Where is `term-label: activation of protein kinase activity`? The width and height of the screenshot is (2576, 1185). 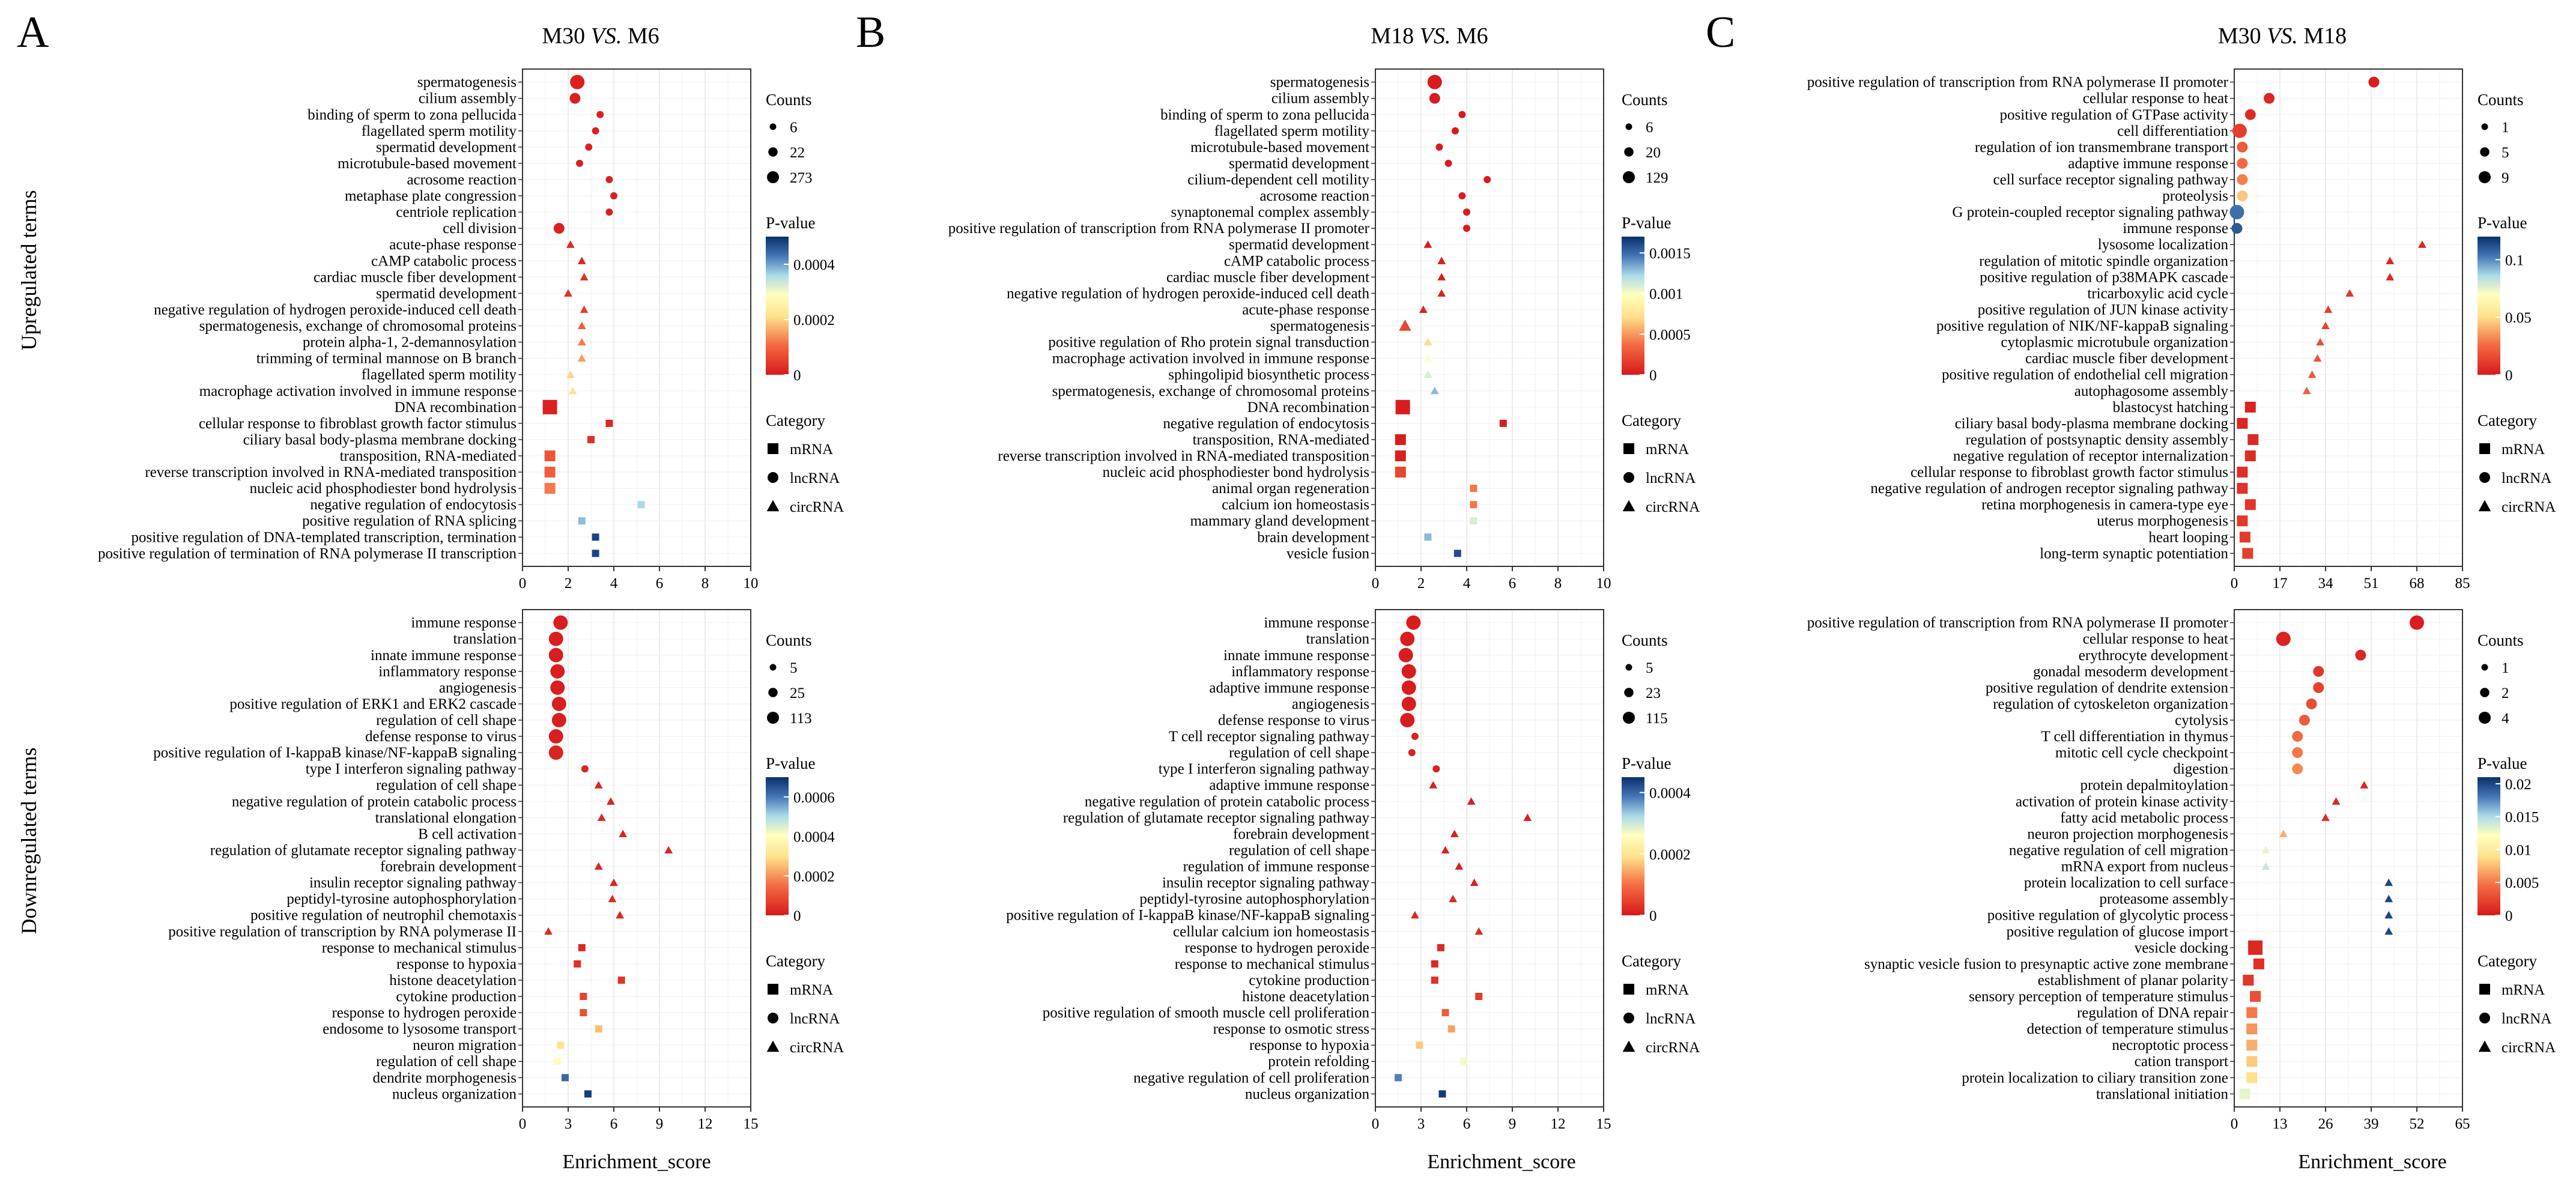
term-label: activation of protein kinase activity is located at coordinates (2122, 801).